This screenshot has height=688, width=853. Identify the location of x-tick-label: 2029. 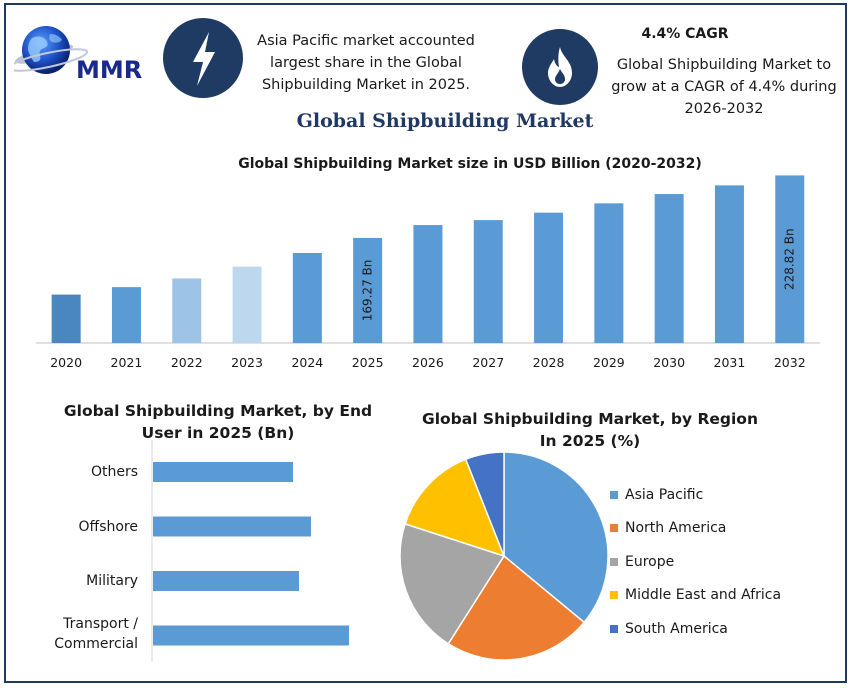
(609, 362).